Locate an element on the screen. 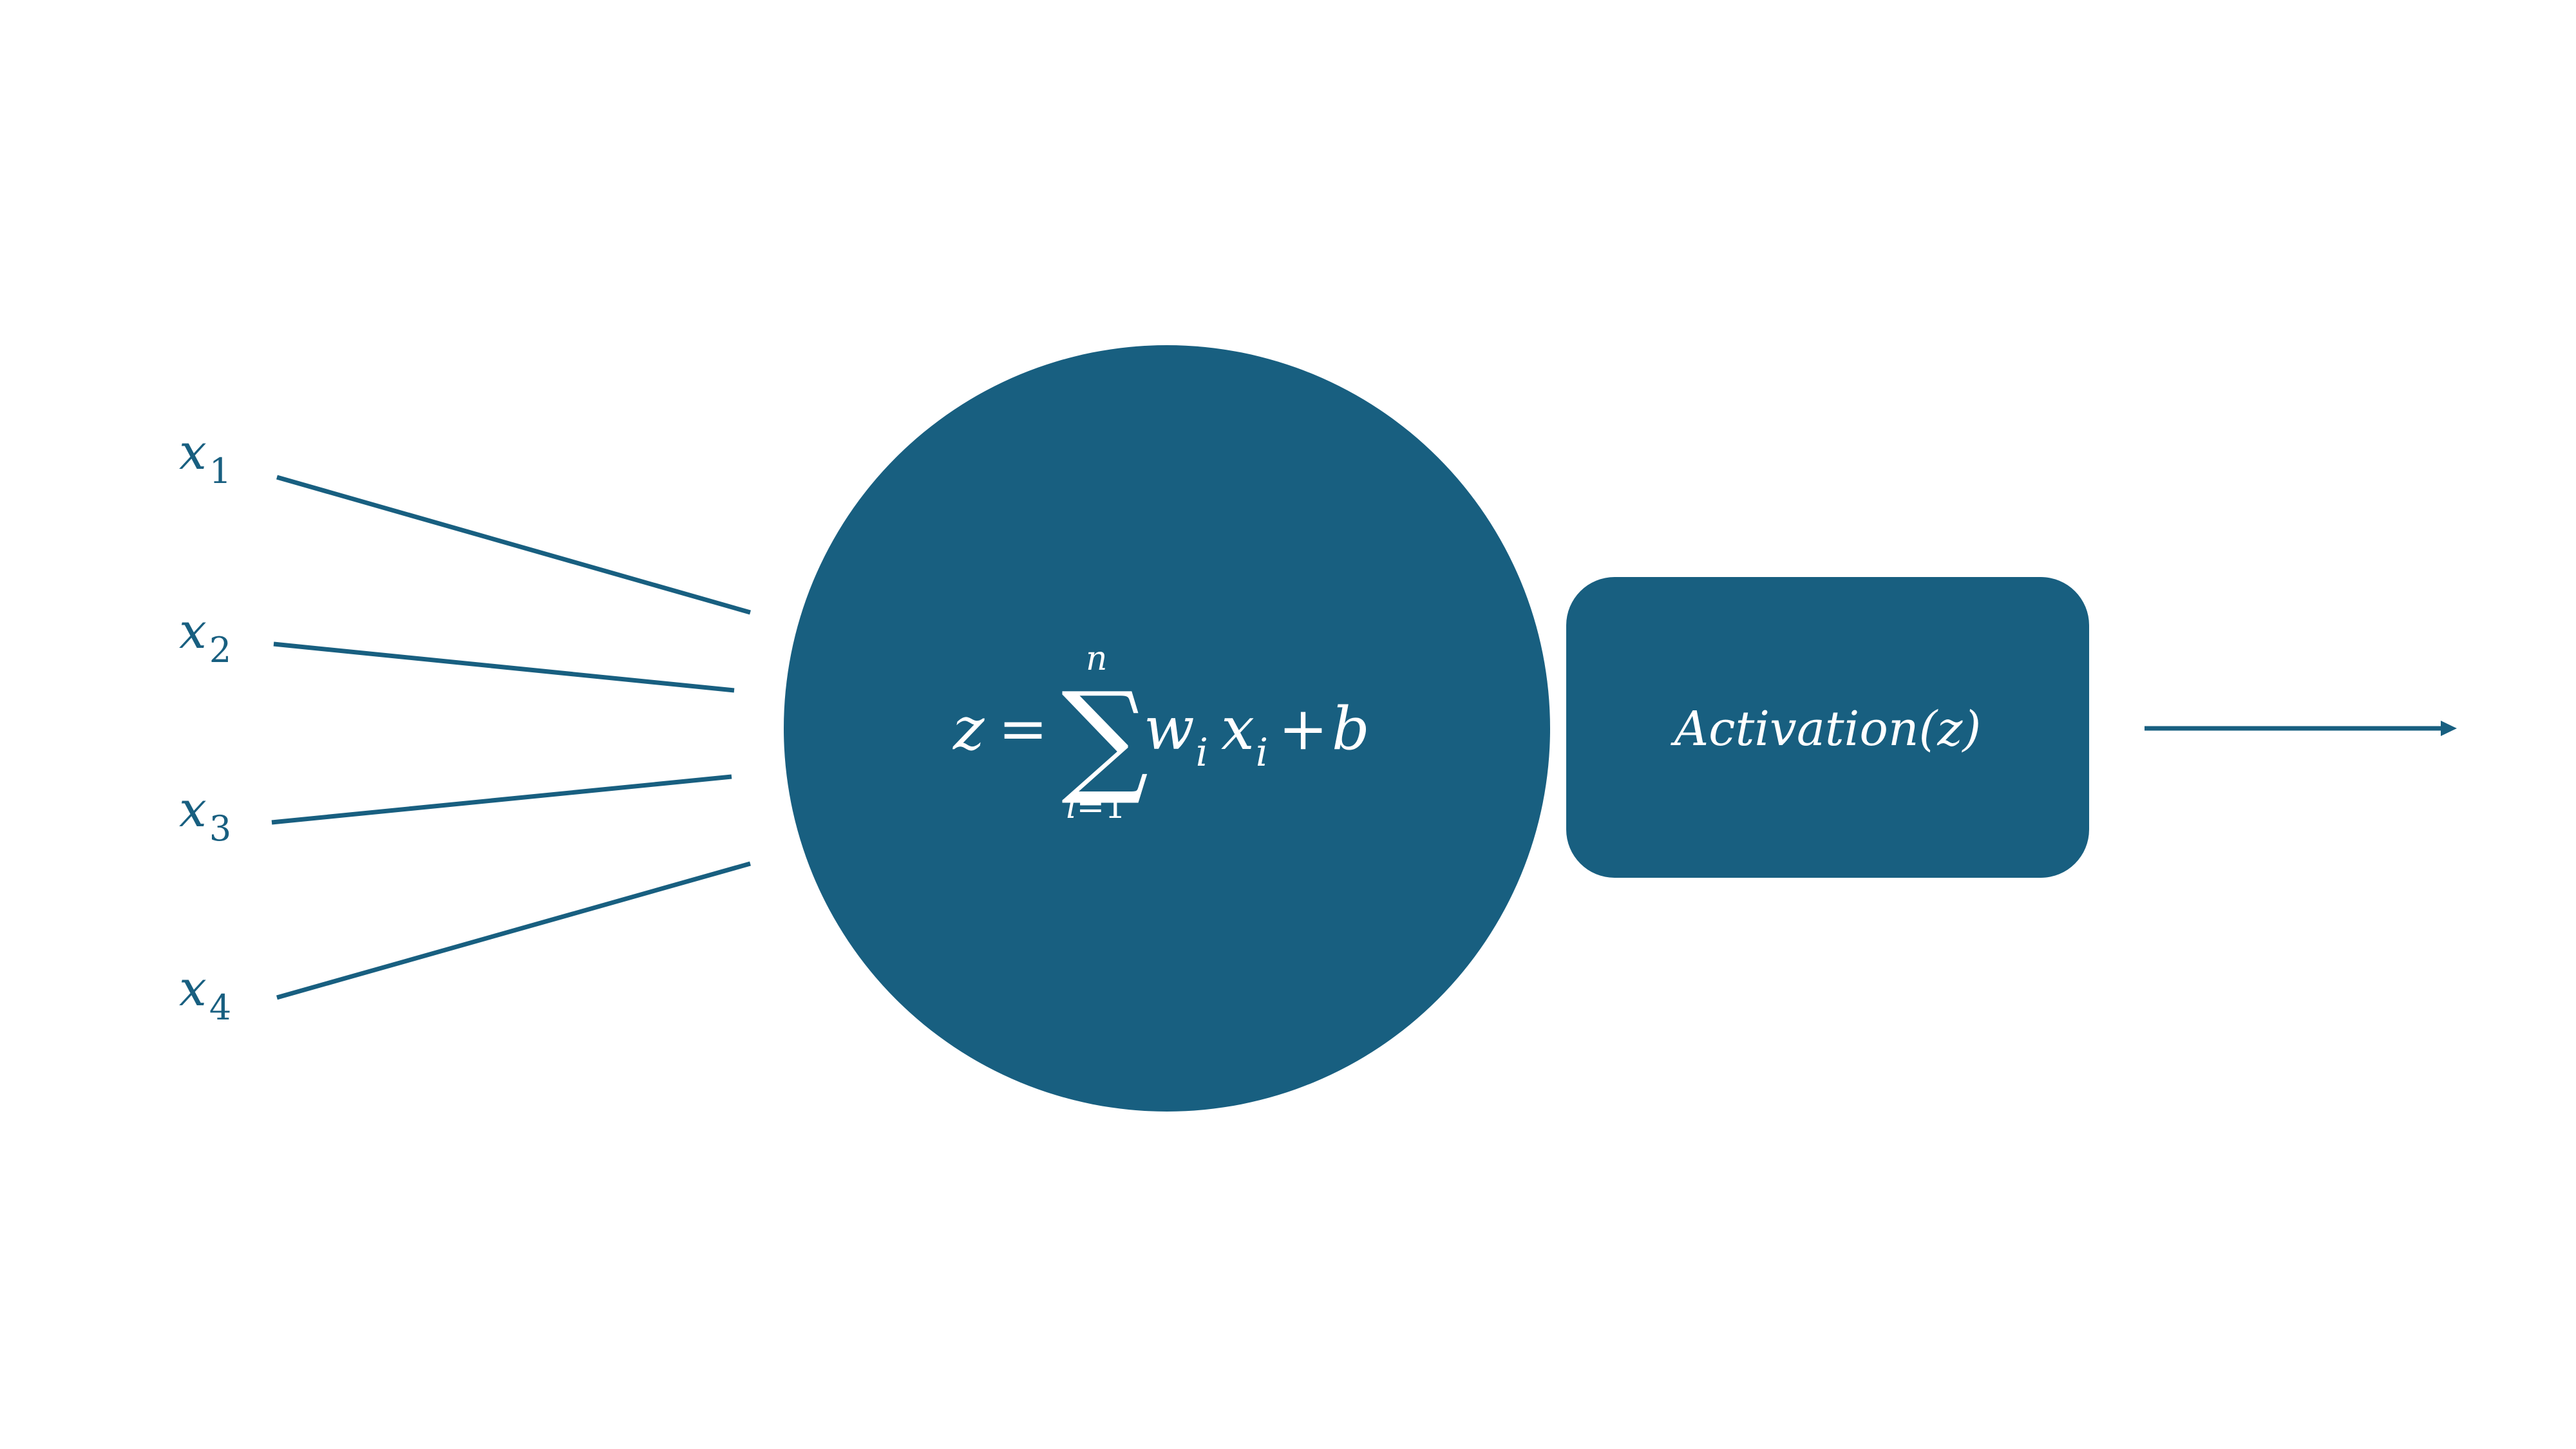 This screenshot has width=2576, height=1449. output-arrow-head is located at coordinates (2449, 728).